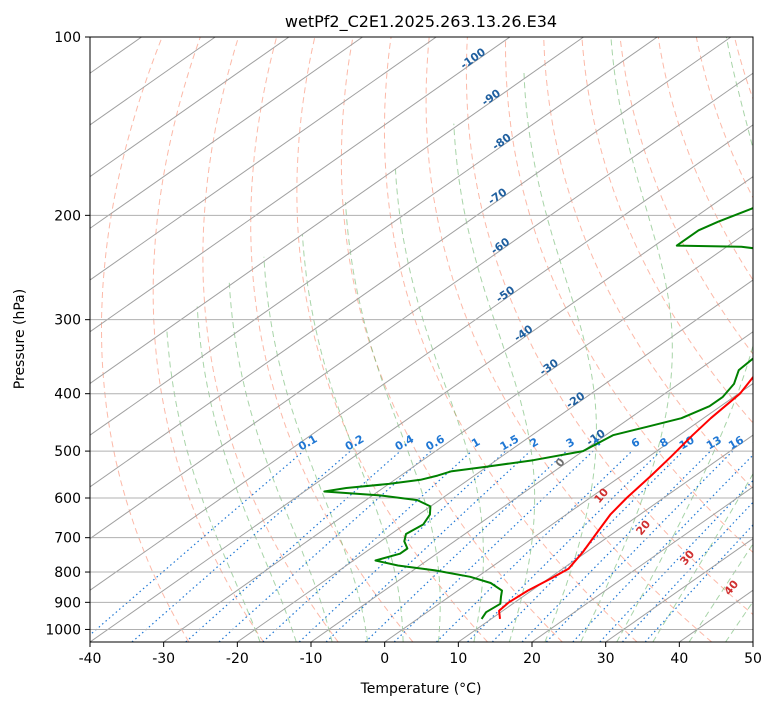 The image size is (775, 708). Describe the element at coordinates (502, 142) in the screenshot. I see `isotherm-label: -80` at that location.